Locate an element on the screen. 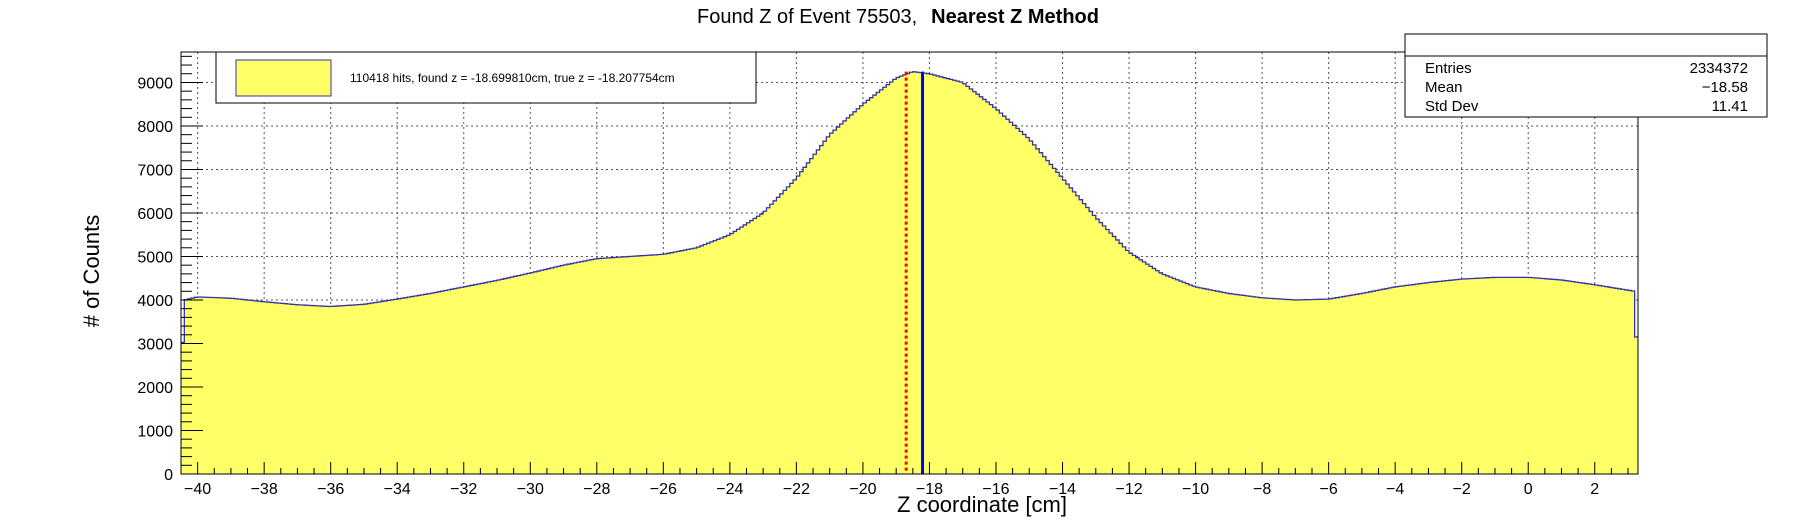 The height and width of the screenshot is (522, 1796). x-tick-label: −28 is located at coordinates (596, 489).